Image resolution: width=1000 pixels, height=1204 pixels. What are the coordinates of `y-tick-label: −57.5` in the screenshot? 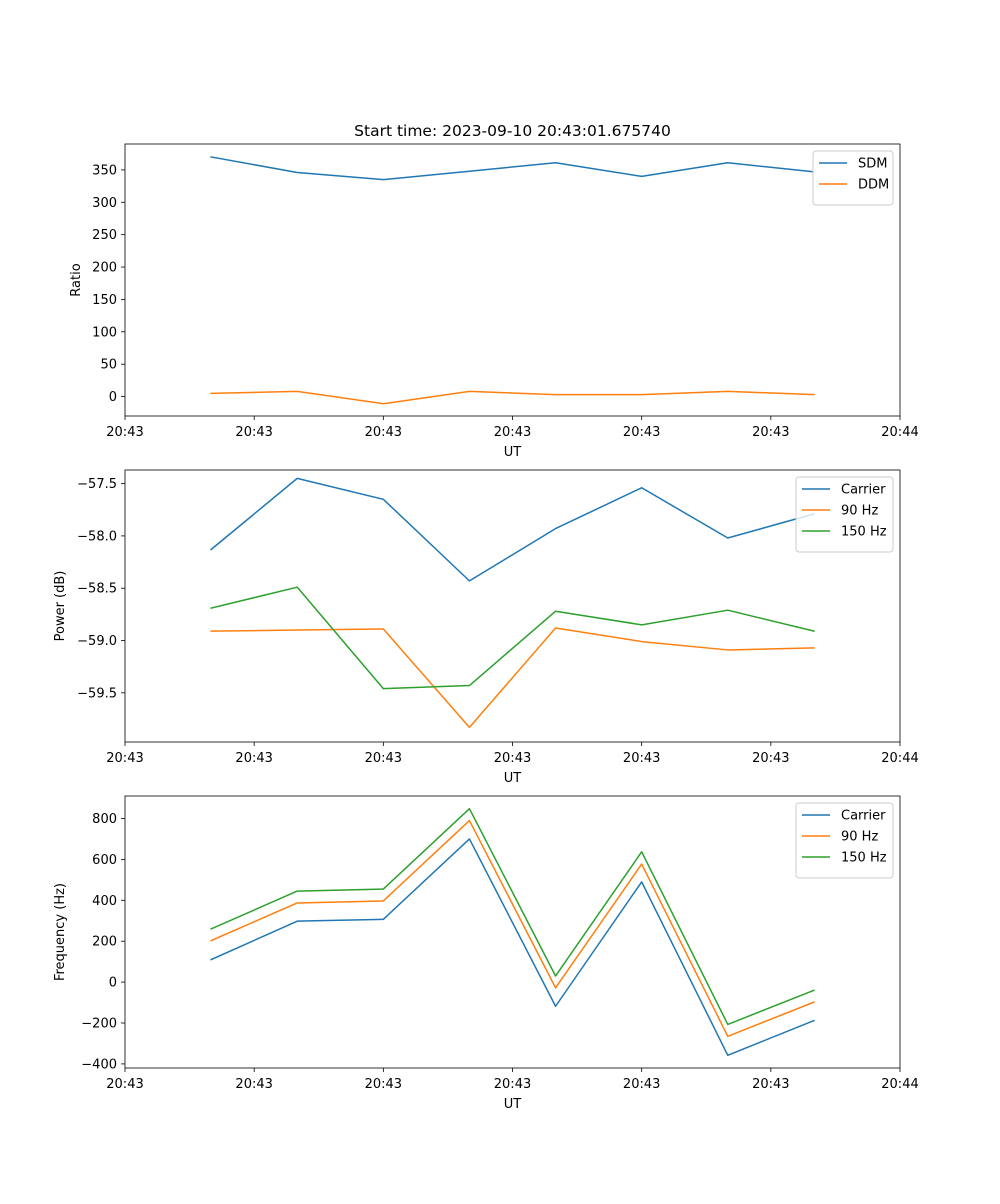 It's located at (97, 484).